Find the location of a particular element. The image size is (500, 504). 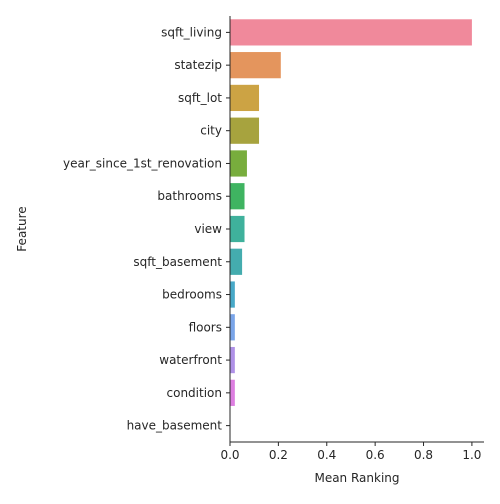

y-tick-label: sqft_basement is located at coordinates (177, 262).